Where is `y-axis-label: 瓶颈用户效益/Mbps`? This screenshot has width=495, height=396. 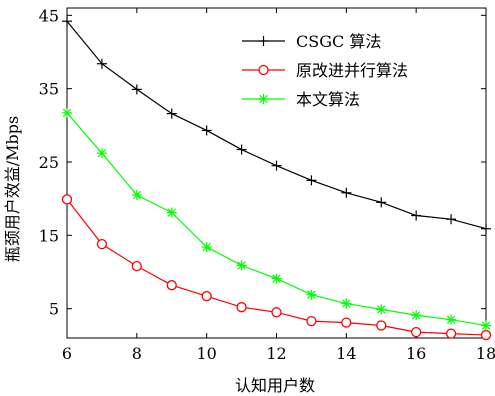 y-axis-label: 瓶颈用户效益/Mbps is located at coordinates (12, 189).